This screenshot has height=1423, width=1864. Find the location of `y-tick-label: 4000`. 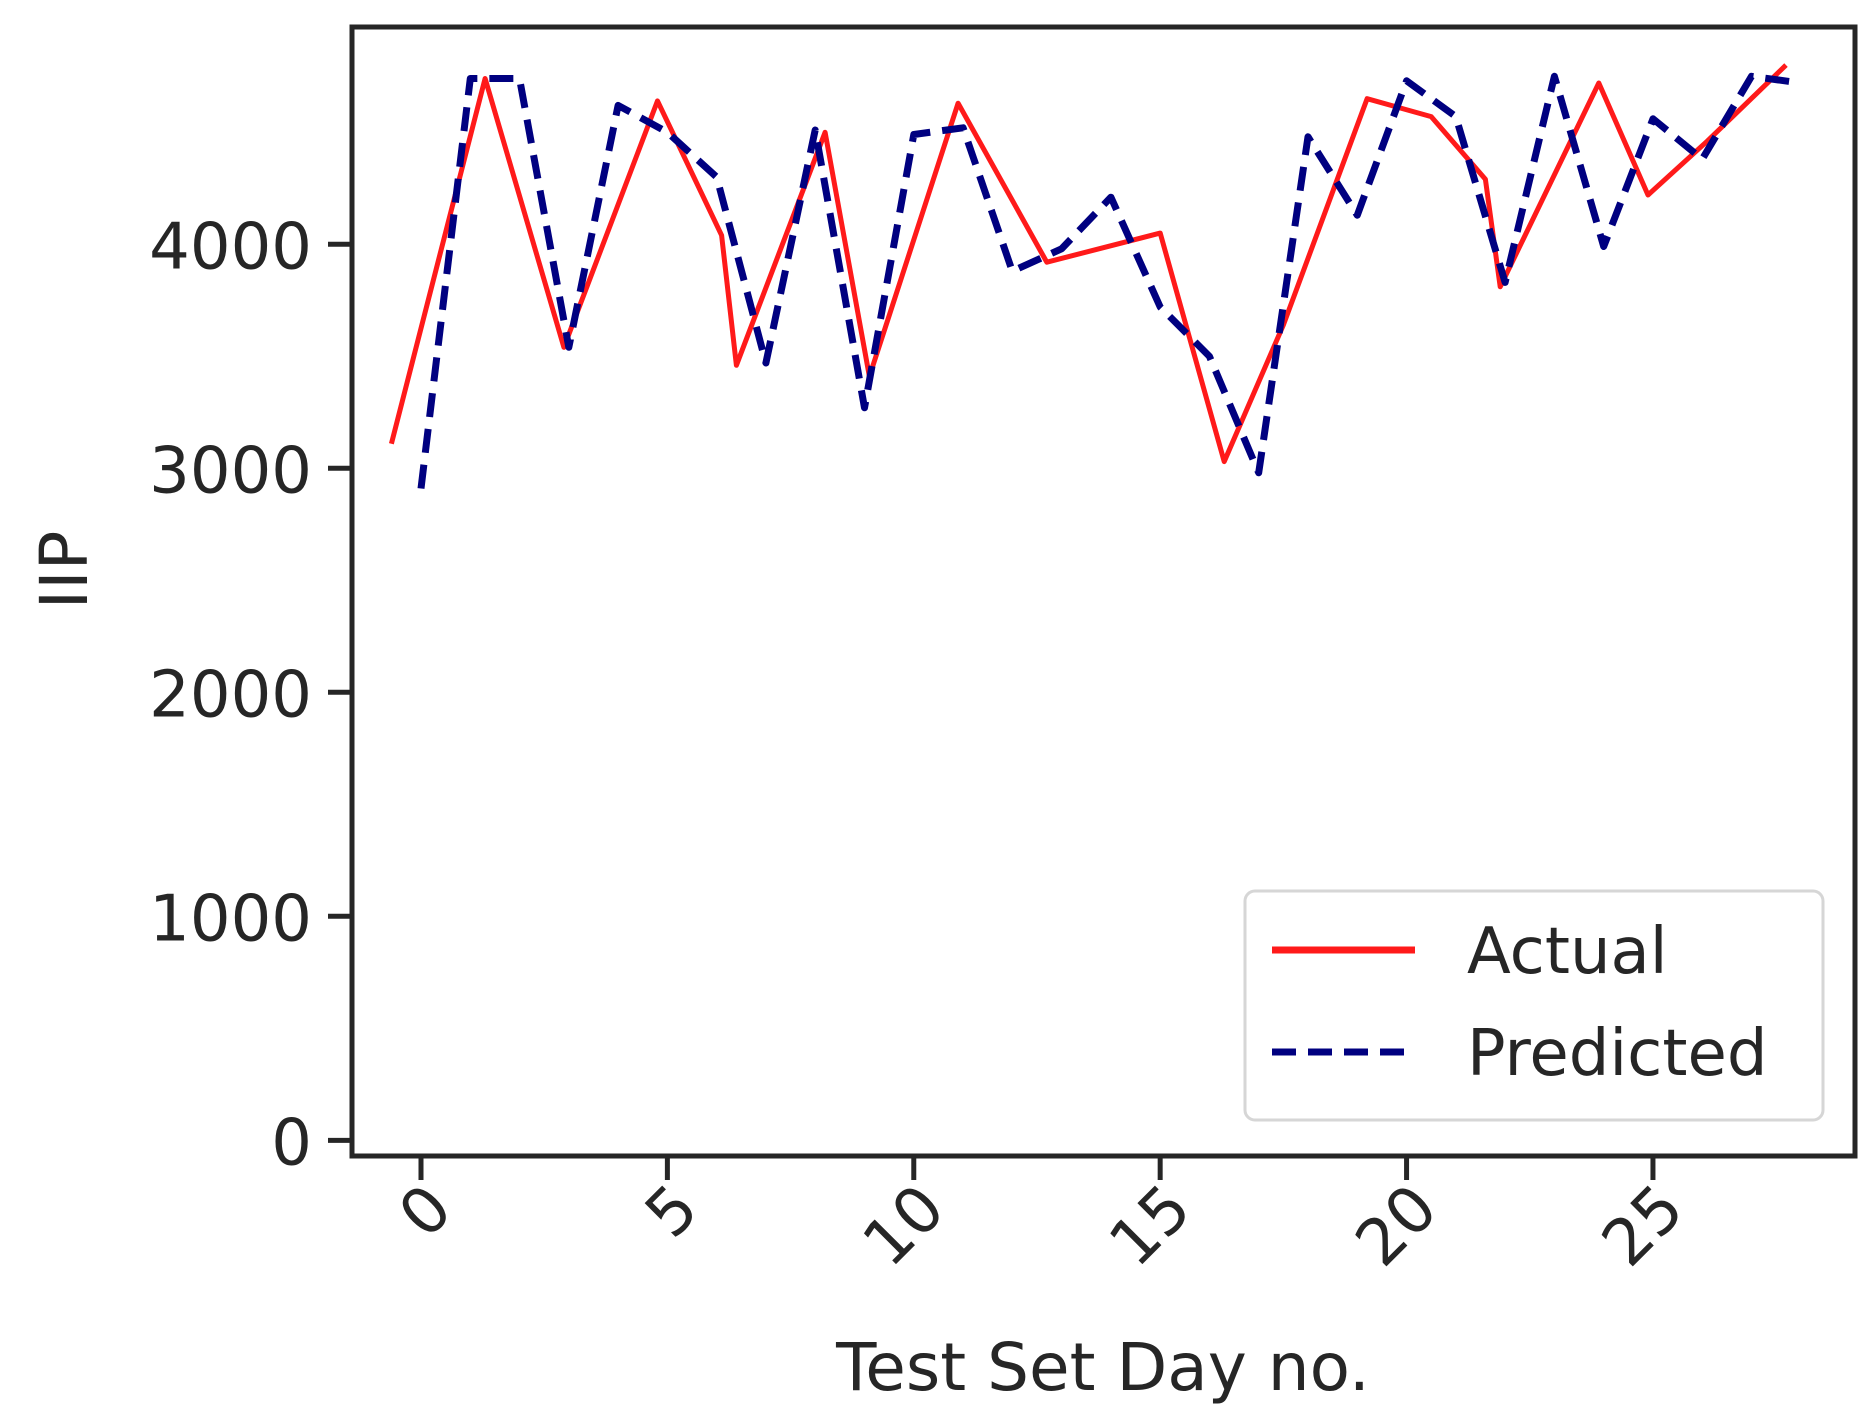

y-tick-label: 4000 is located at coordinates (230, 247).